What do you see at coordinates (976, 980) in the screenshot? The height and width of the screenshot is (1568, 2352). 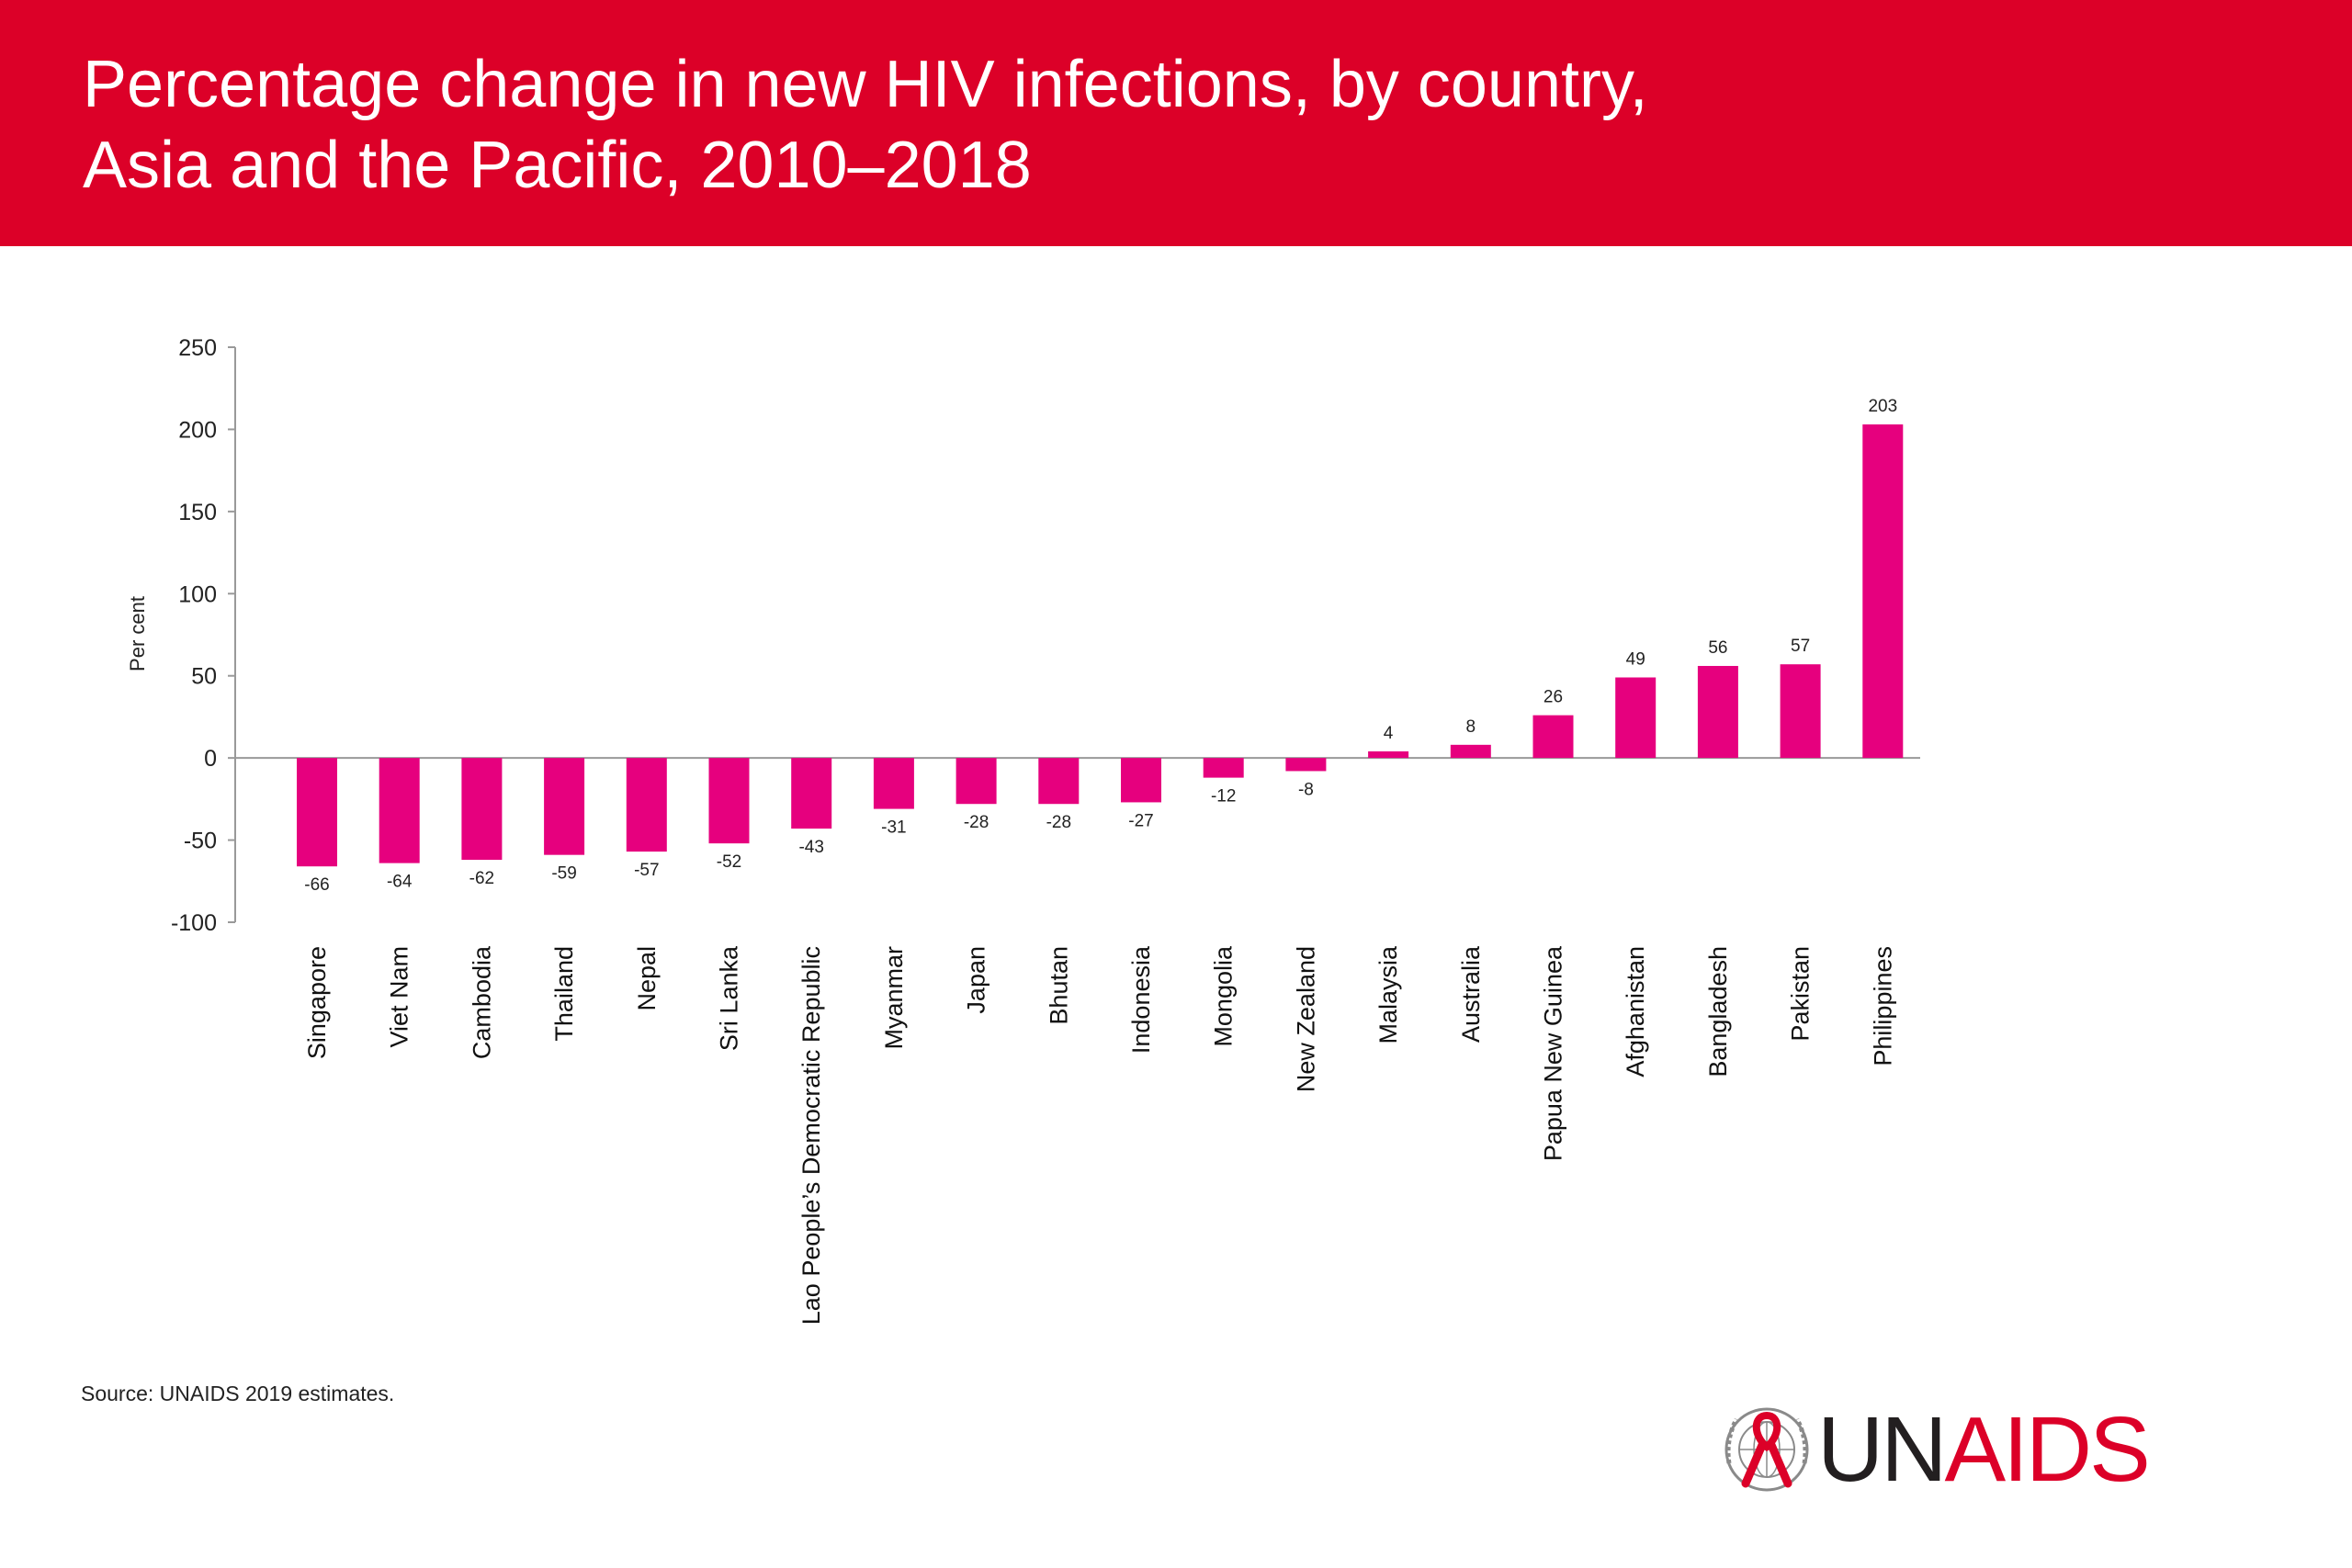 I see `x-category-label: Japan` at bounding box center [976, 980].